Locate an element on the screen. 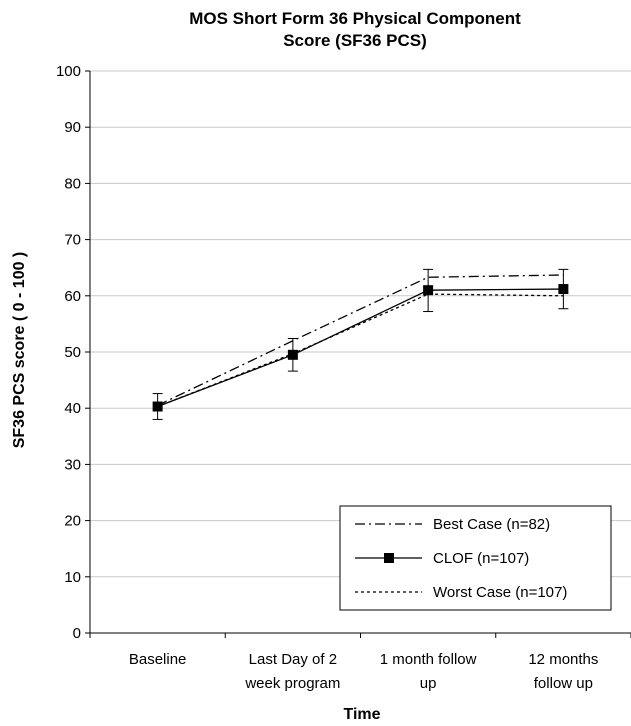 The image size is (631, 726). y-tick-label: 50 is located at coordinates (72, 352).